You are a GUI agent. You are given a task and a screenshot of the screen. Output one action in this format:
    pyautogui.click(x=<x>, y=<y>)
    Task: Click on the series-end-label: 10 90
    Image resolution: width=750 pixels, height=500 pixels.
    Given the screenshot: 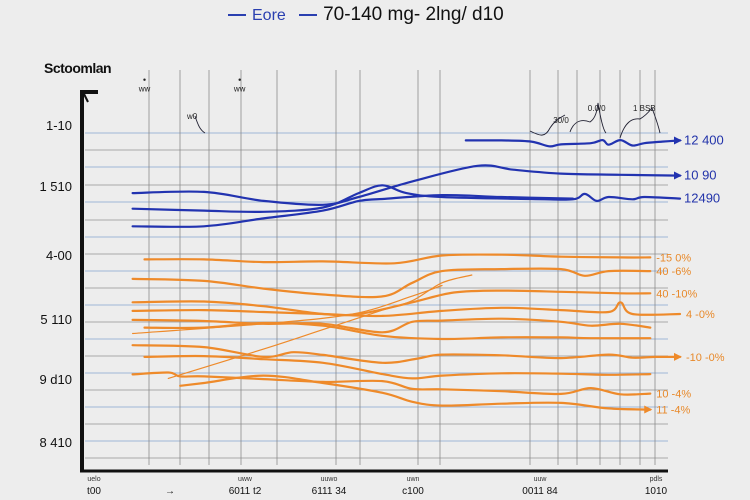 What is the action you would take?
    pyautogui.click(x=700, y=175)
    